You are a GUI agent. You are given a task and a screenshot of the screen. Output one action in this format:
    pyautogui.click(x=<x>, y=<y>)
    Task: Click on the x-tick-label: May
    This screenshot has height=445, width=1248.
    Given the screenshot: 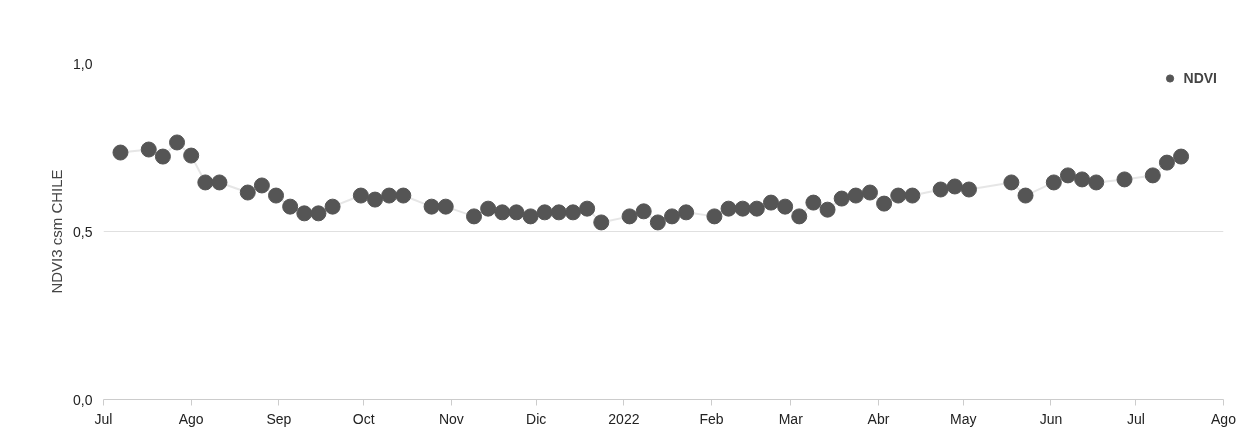 What is the action you would take?
    pyautogui.click(x=963, y=418)
    